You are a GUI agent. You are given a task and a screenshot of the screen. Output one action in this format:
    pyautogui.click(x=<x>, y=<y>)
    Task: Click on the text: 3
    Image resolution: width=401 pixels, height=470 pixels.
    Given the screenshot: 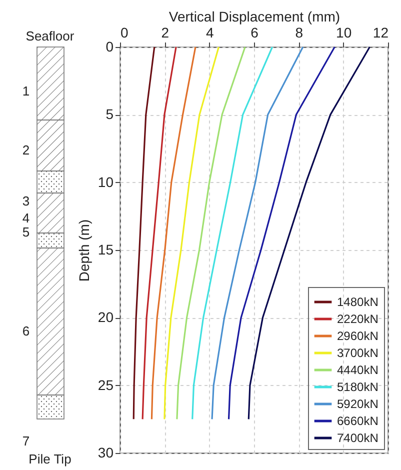 What is the action you would take?
    pyautogui.click(x=26, y=200)
    